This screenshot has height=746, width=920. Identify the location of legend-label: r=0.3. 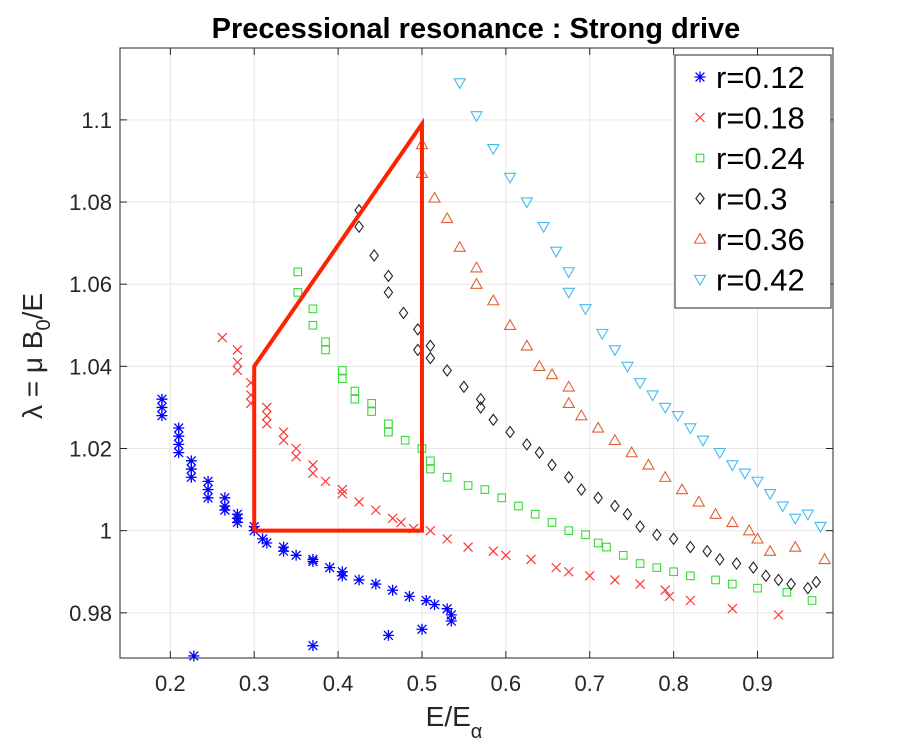
(752, 199).